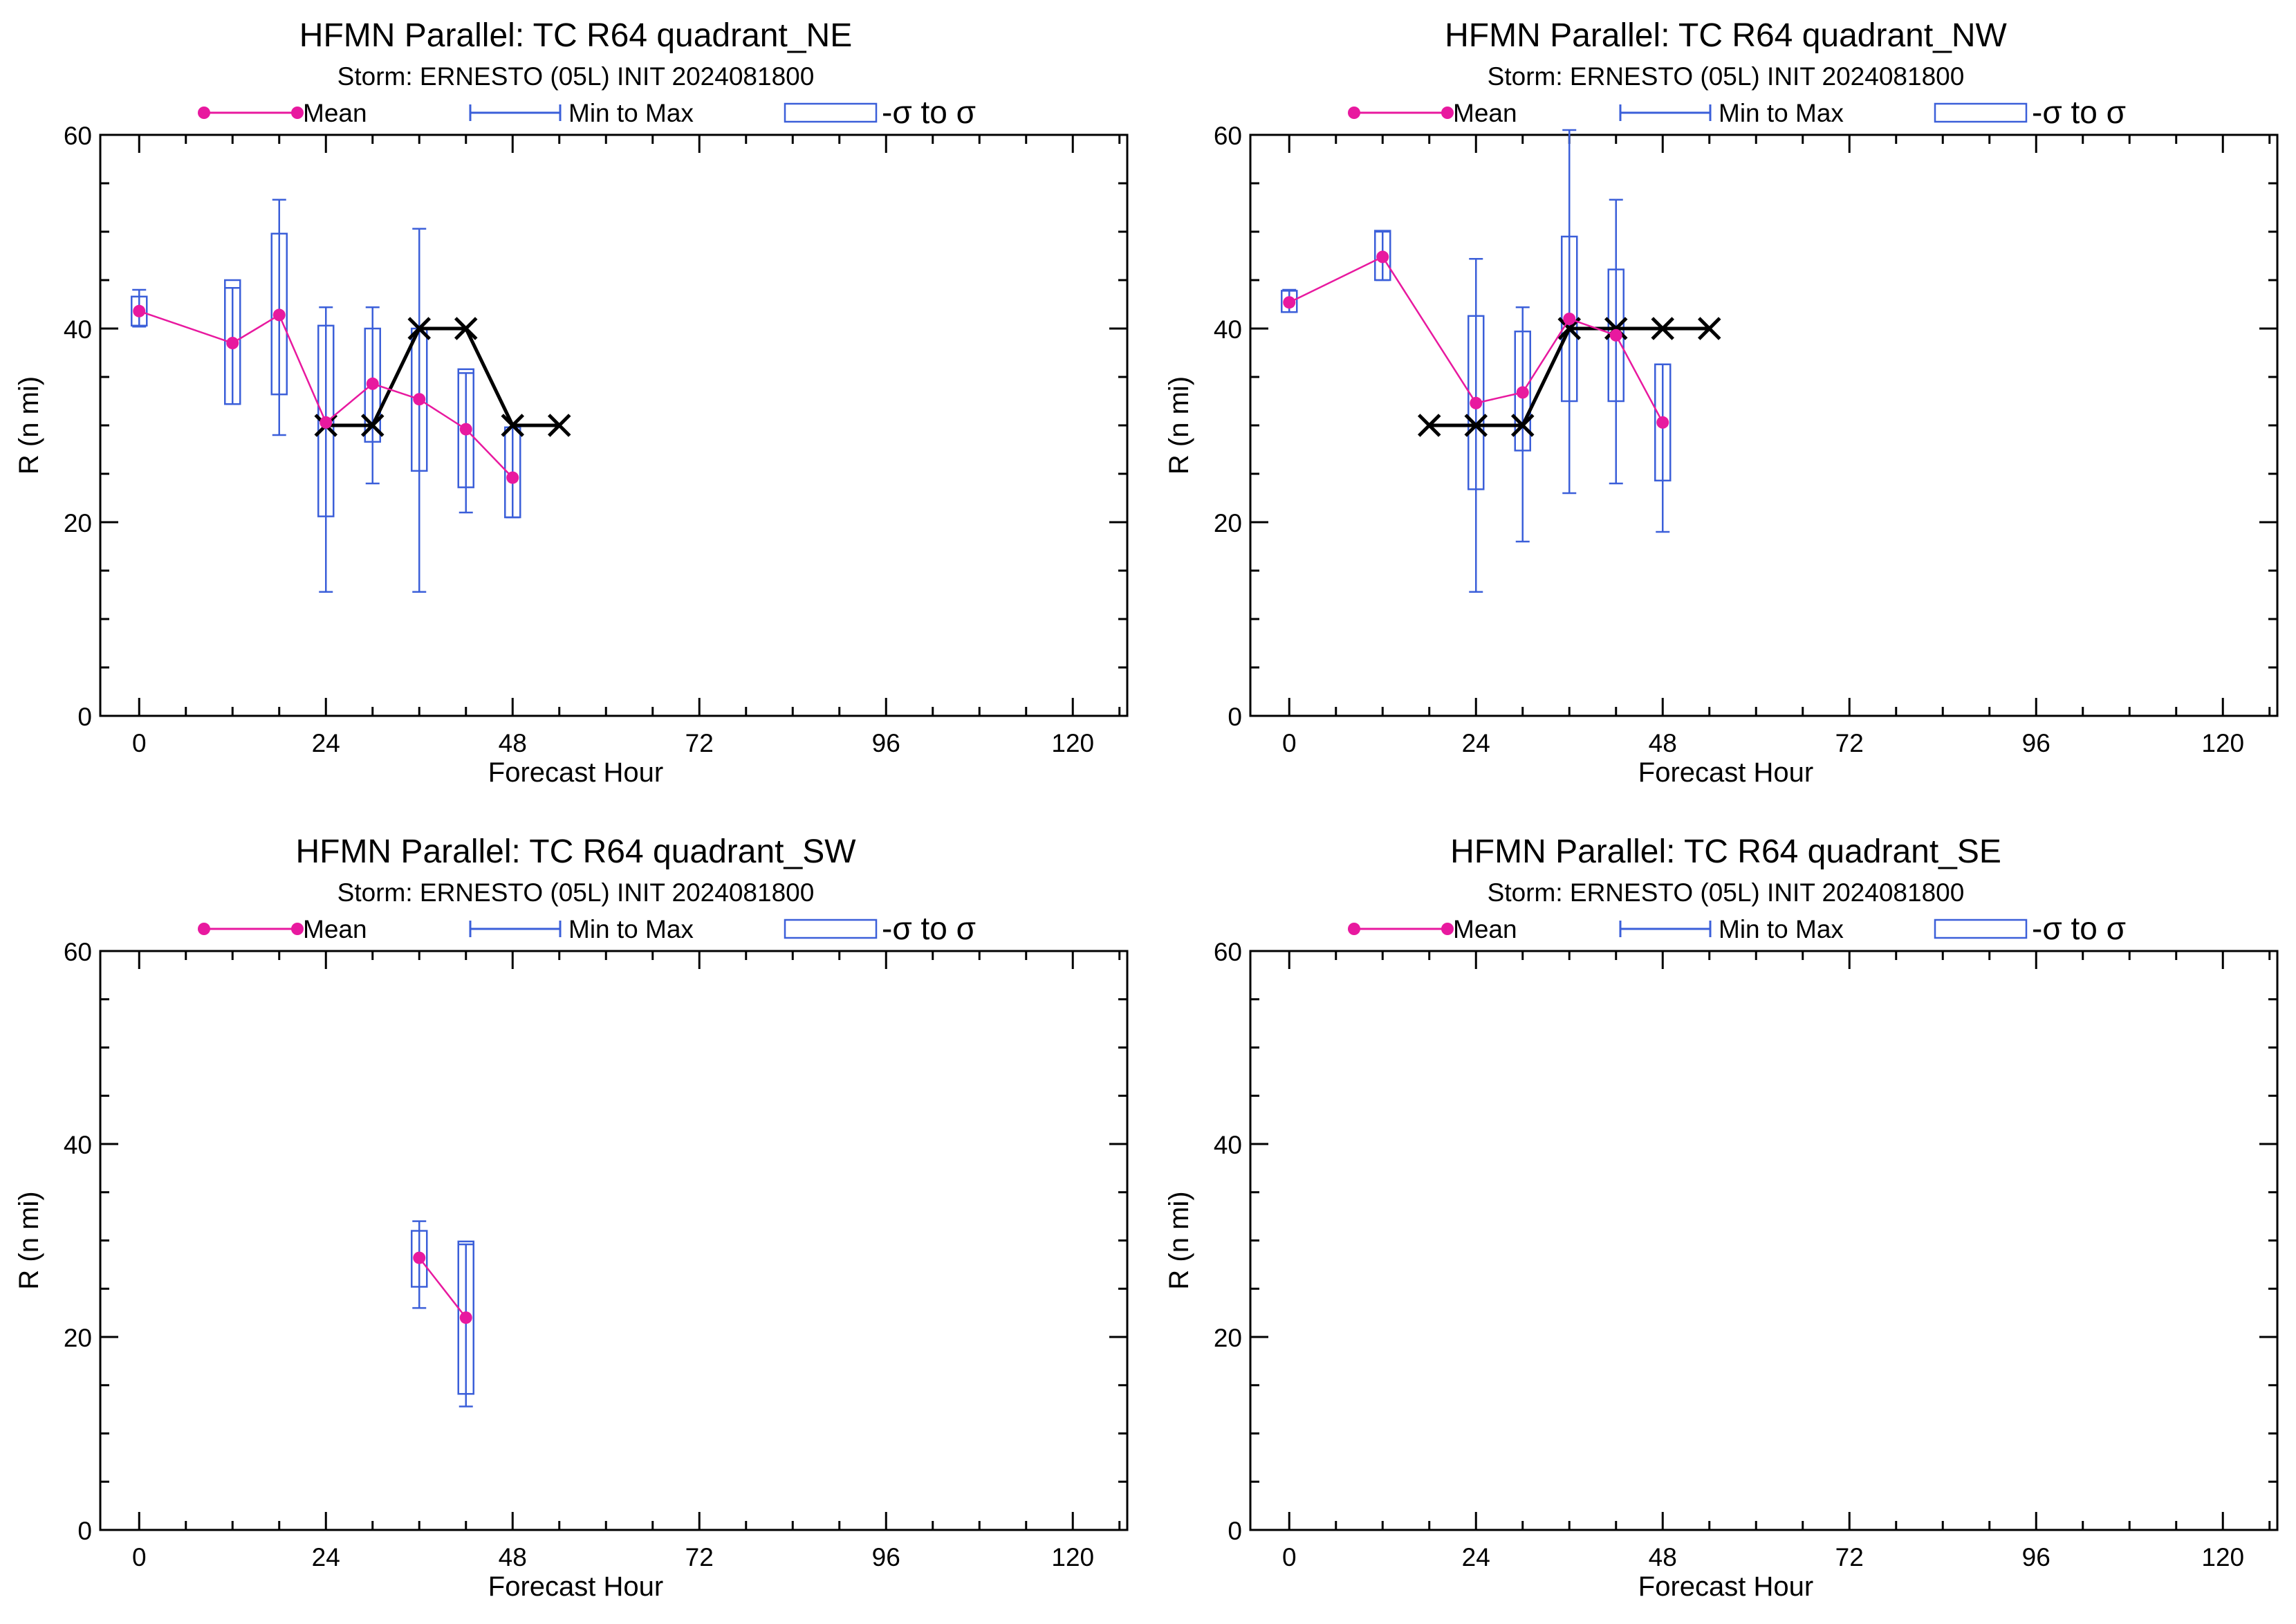  Describe the element at coordinates (575, 851) in the screenshot. I see `chart-title: HFMN Parallel: TC R64 quadrant_SW` at that location.